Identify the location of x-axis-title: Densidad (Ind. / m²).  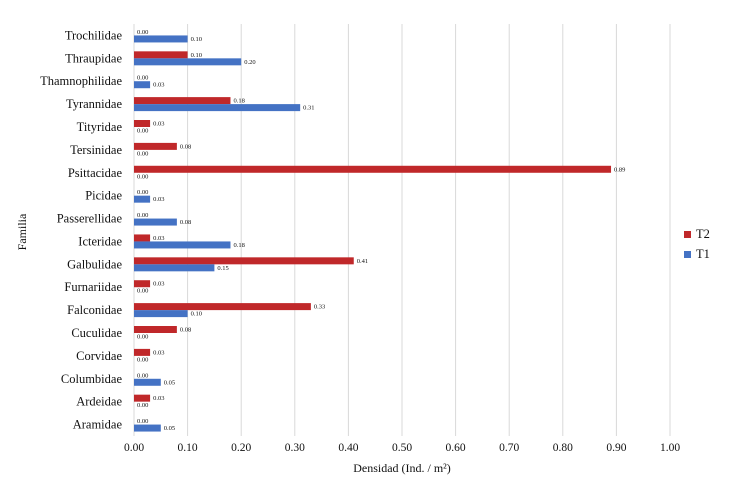
(402, 468).